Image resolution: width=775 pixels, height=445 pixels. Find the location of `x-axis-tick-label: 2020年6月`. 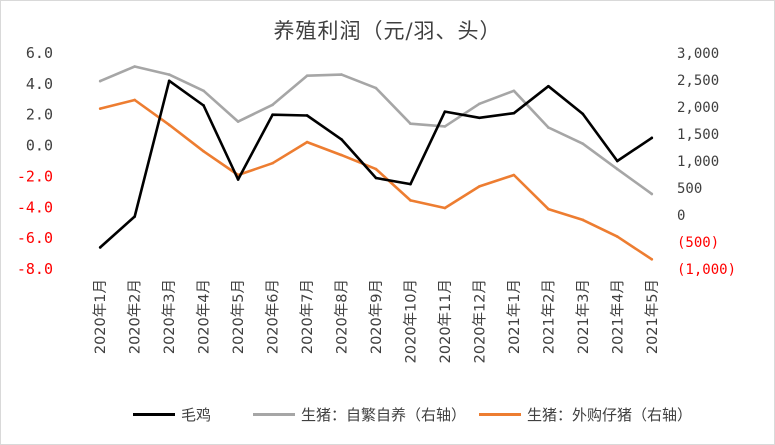

x-axis-tick-label: 2020年6月 is located at coordinates (273, 316).